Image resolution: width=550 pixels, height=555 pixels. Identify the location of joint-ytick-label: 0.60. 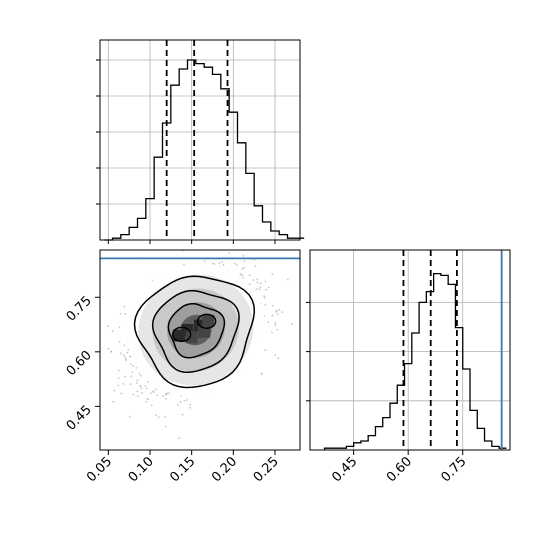
(79, 363).